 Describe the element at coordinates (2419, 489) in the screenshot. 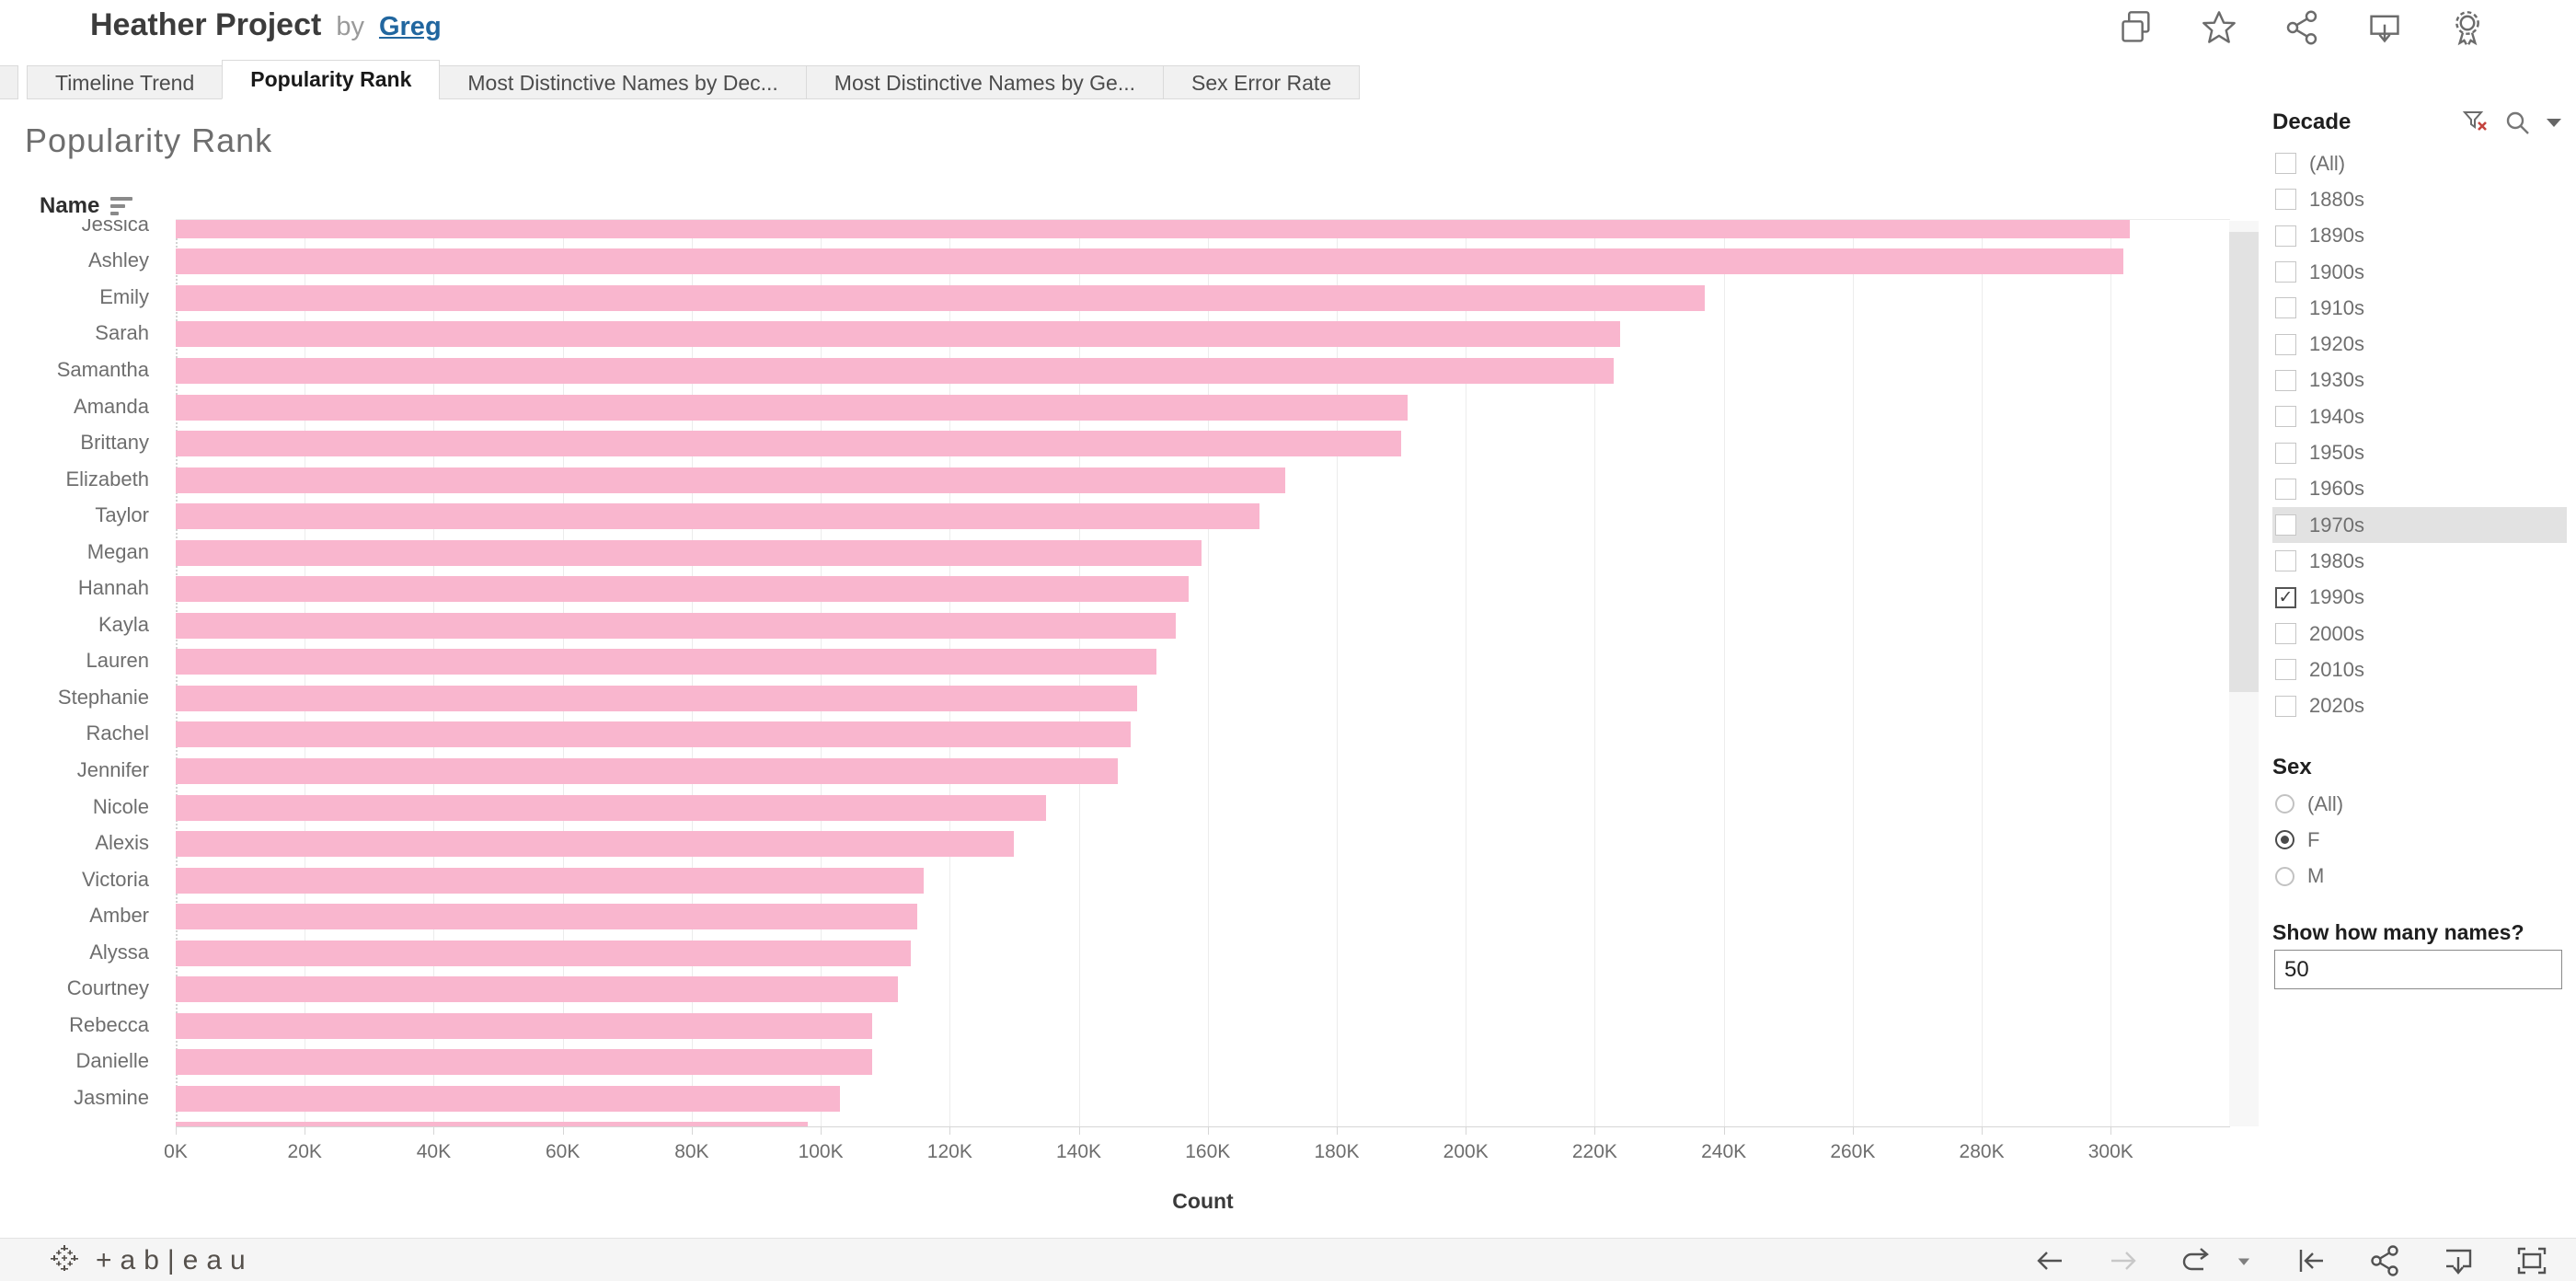

I see `decade-option-1960s: 1960s` at that location.